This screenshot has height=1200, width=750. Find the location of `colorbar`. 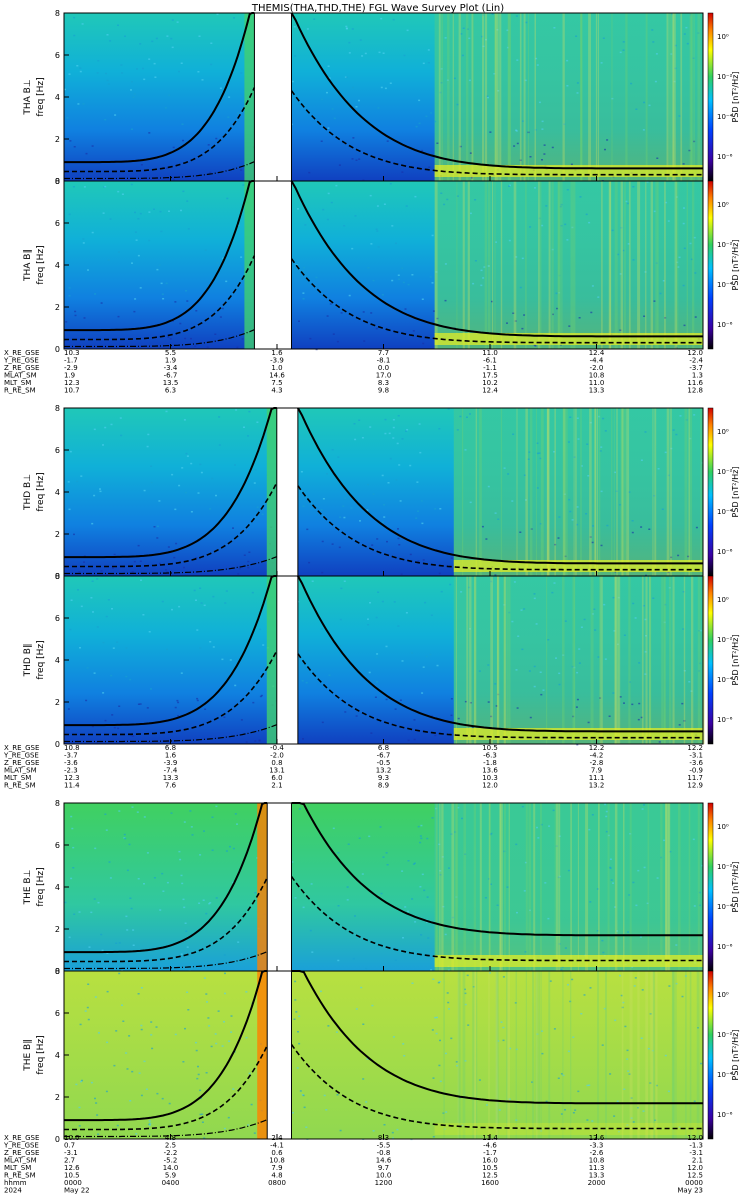

colorbar is located at coordinates (710, 660).